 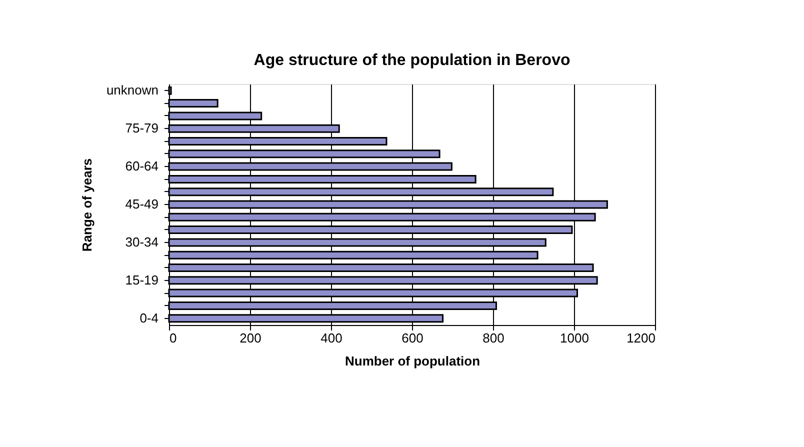 What do you see at coordinates (141, 242) in the screenshot?
I see `y-tick-label: 30-34` at bounding box center [141, 242].